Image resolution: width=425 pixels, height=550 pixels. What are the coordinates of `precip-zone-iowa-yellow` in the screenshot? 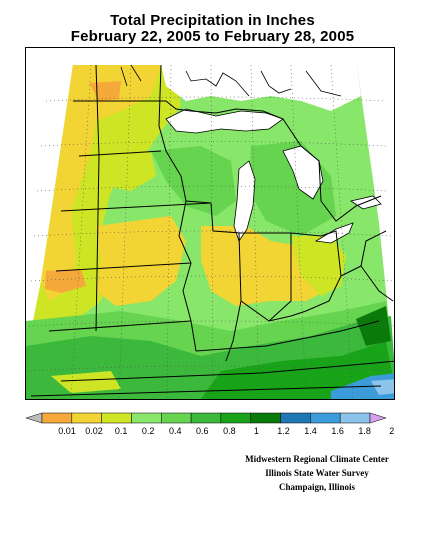 It's located at (141, 261).